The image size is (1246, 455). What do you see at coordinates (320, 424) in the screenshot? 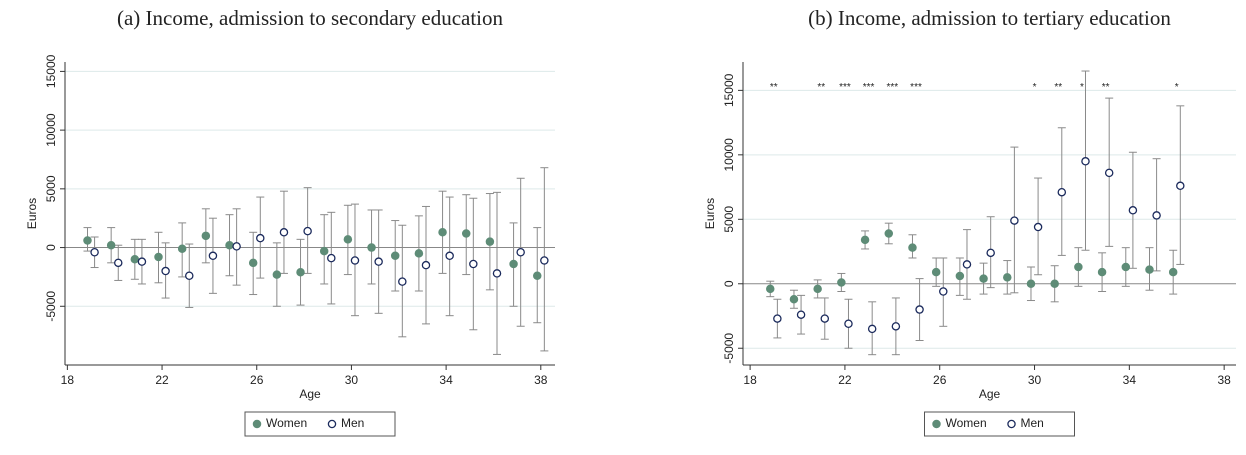
I see `legend` at bounding box center [320, 424].